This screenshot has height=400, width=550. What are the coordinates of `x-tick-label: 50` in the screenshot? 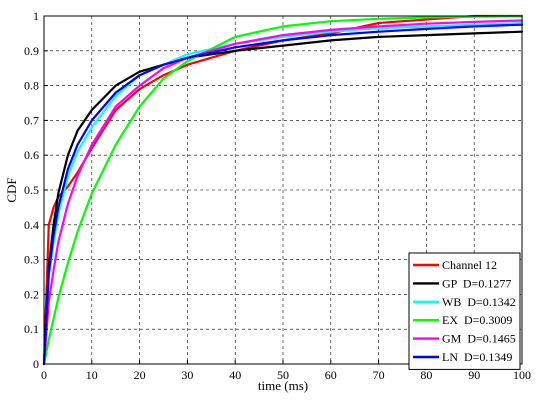 It's located at (283, 375).